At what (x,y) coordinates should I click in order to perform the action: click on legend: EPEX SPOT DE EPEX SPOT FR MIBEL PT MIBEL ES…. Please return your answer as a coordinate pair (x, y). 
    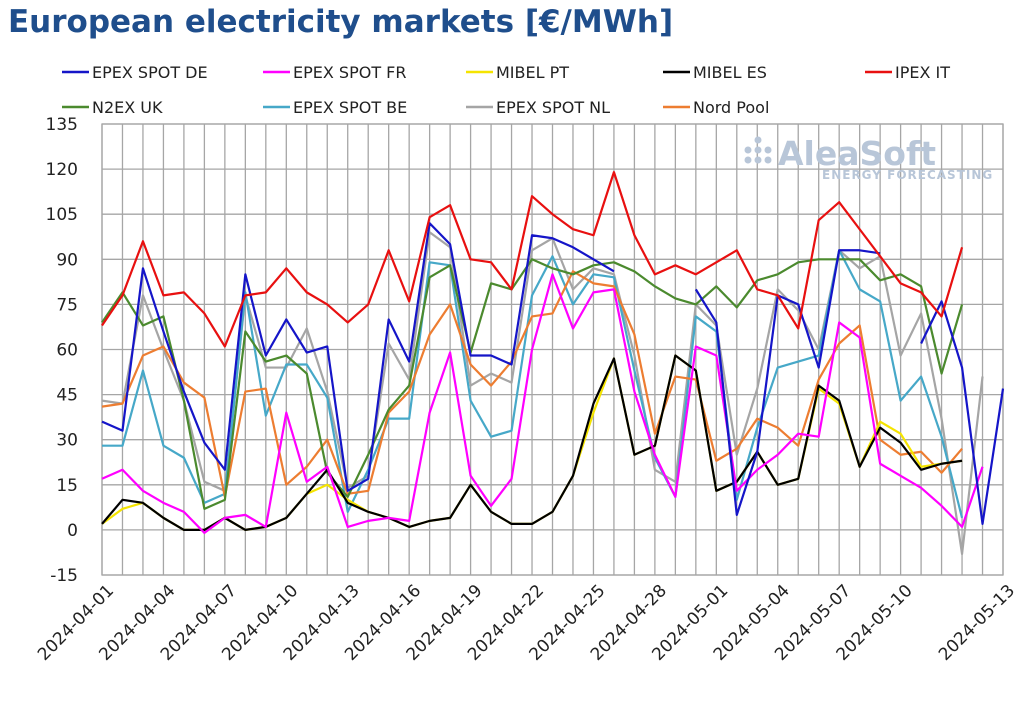
    Looking at the image, I should click on (506, 90).